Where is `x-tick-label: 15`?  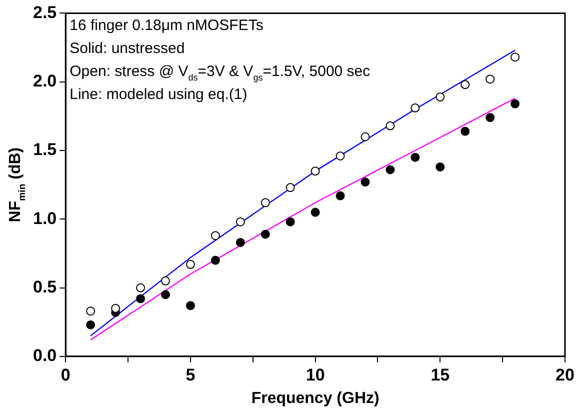 x-tick-label: 15 is located at coordinates (440, 374).